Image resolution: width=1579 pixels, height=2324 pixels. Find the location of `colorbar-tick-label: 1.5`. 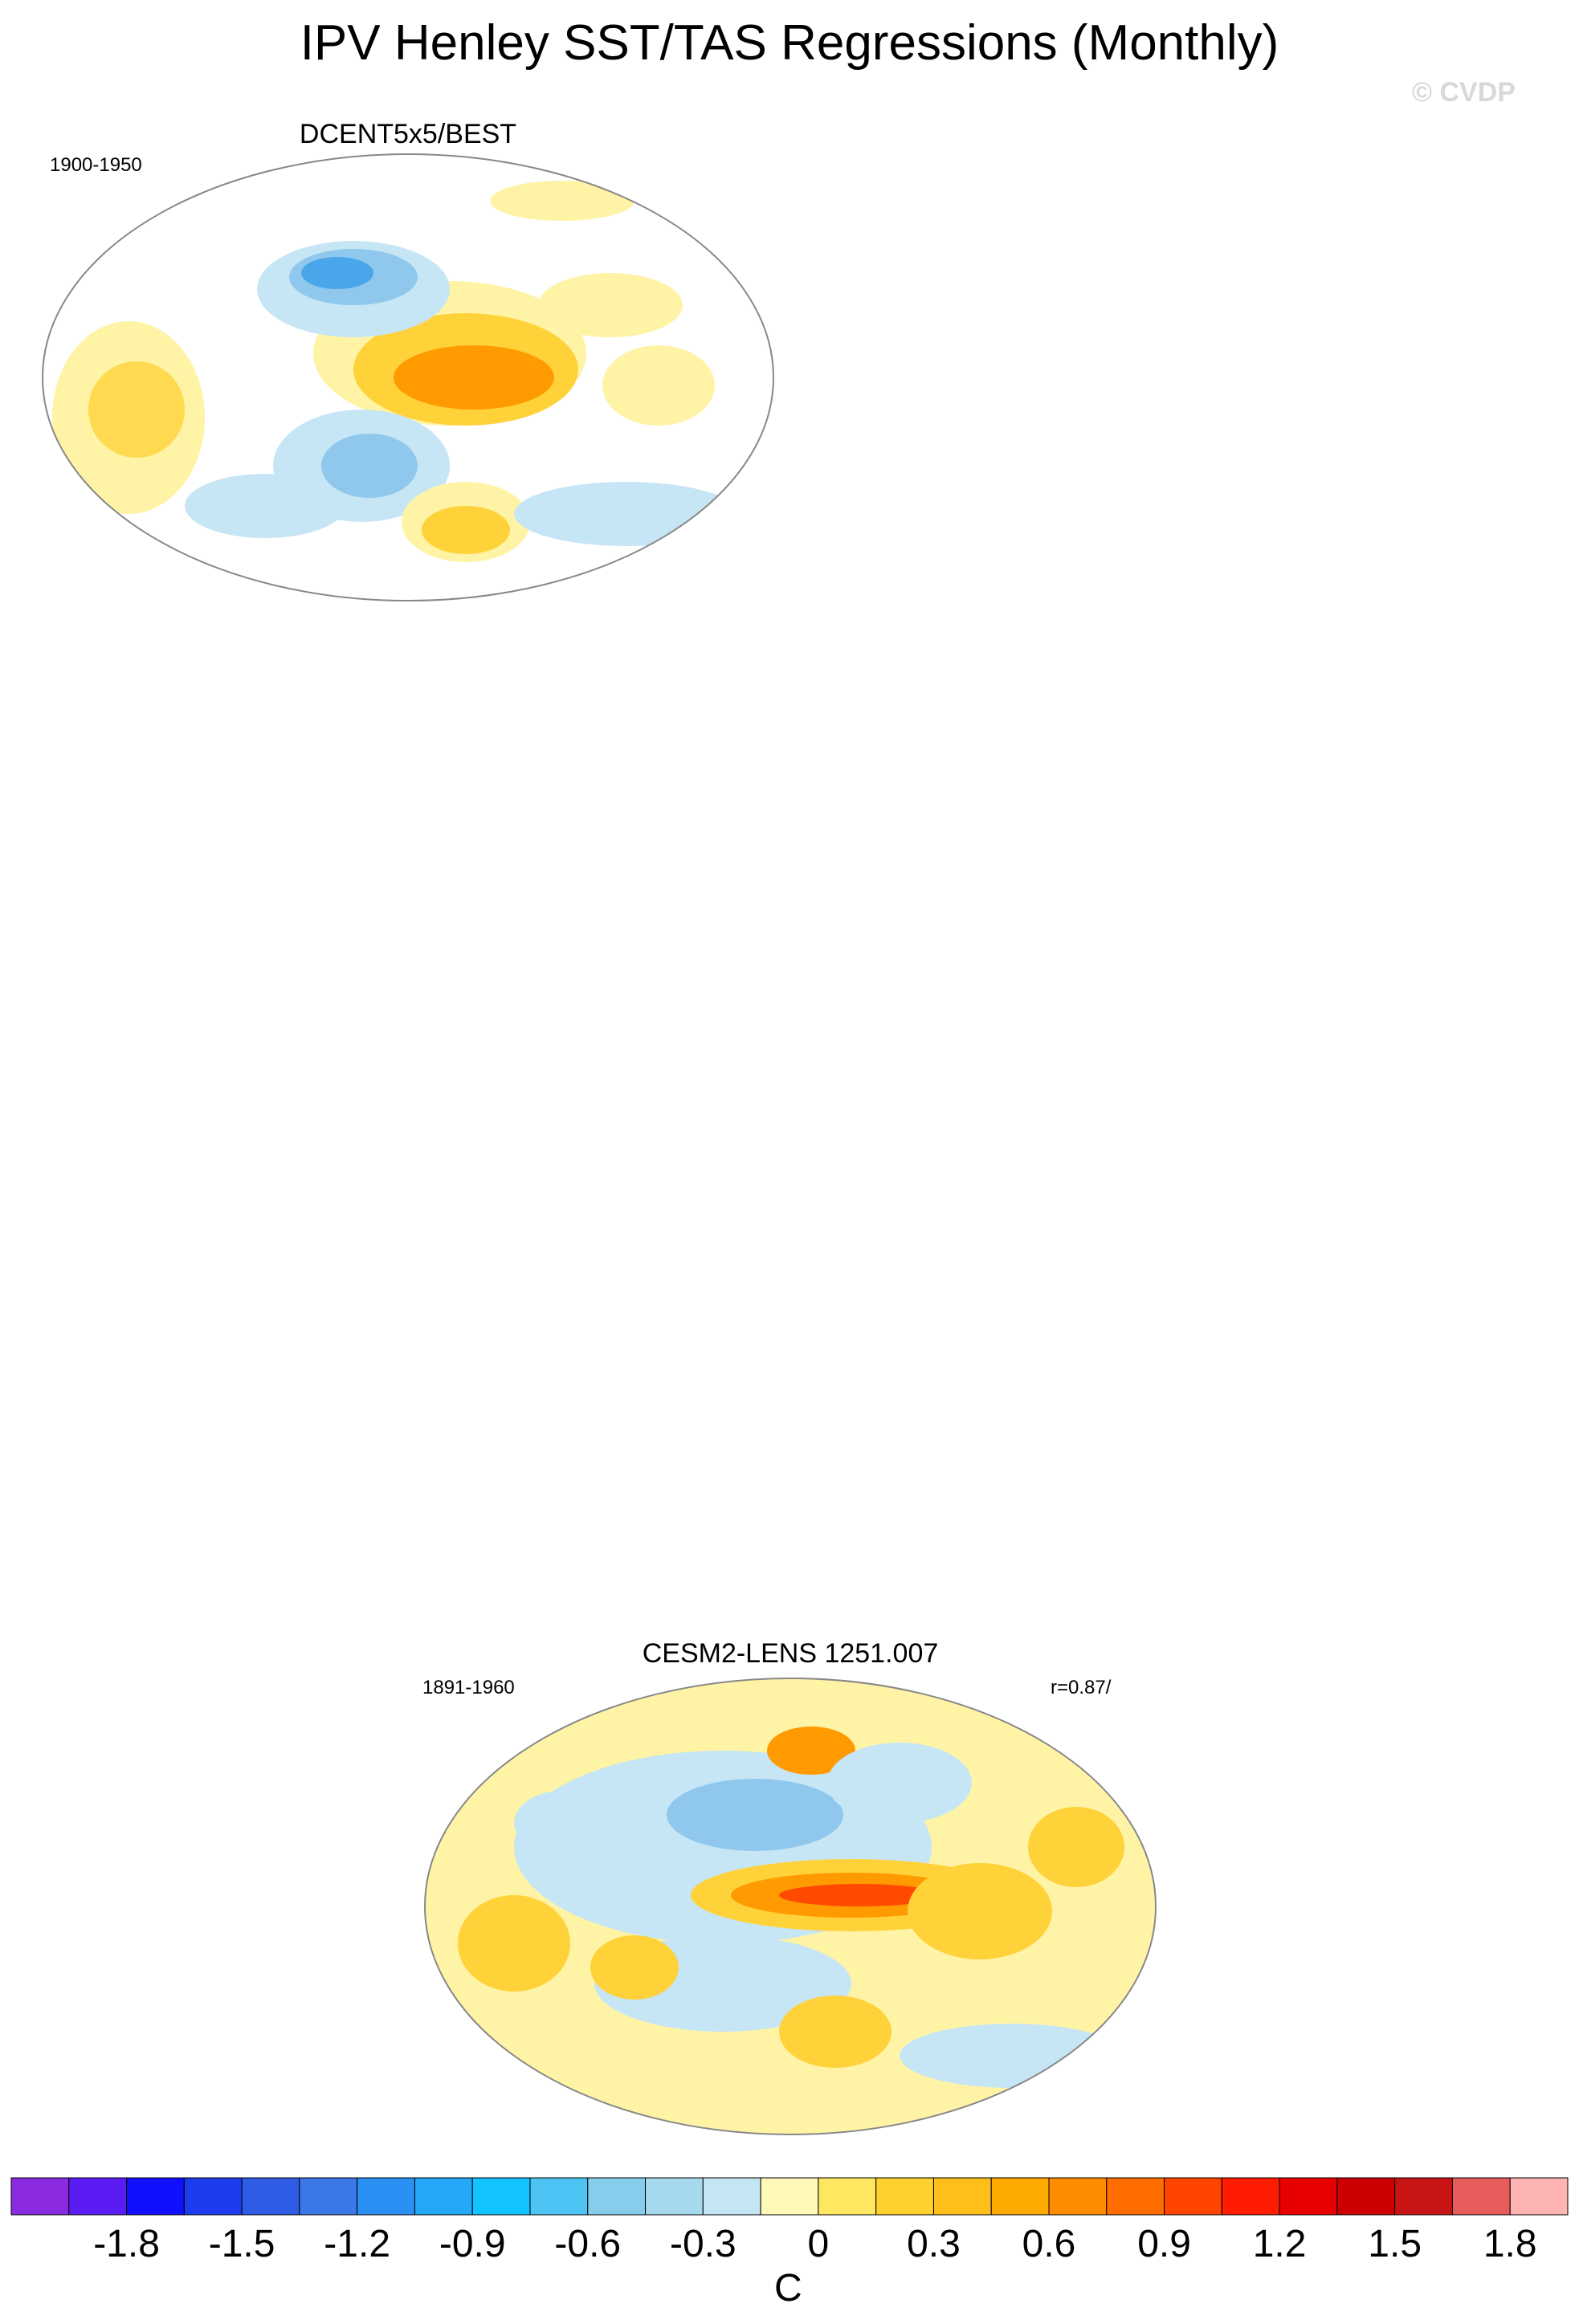

colorbar-tick-label: 1.5 is located at coordinates (1395, 2244).